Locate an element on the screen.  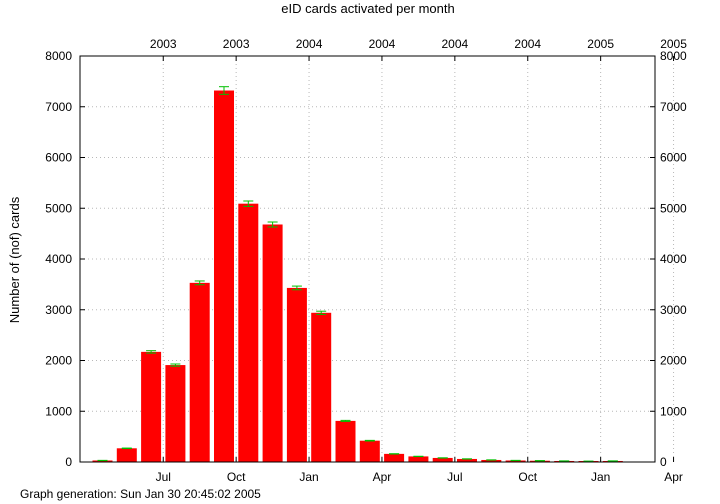
y-tick-label: 1000 is located at coordinates (58, 411).